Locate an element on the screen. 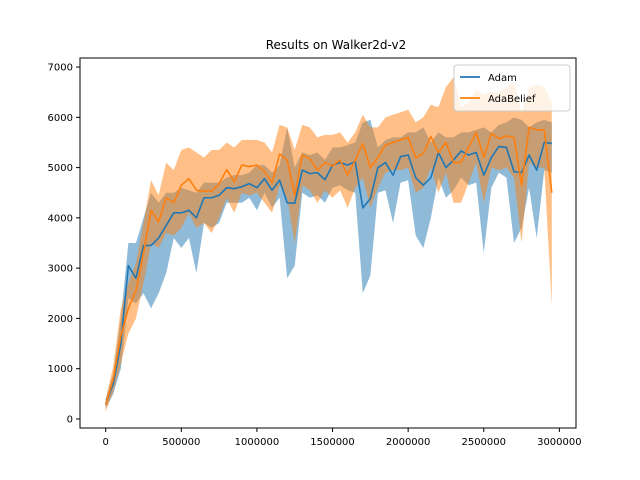  y-tick-label: 1000 is located at coordinates (60, 369).